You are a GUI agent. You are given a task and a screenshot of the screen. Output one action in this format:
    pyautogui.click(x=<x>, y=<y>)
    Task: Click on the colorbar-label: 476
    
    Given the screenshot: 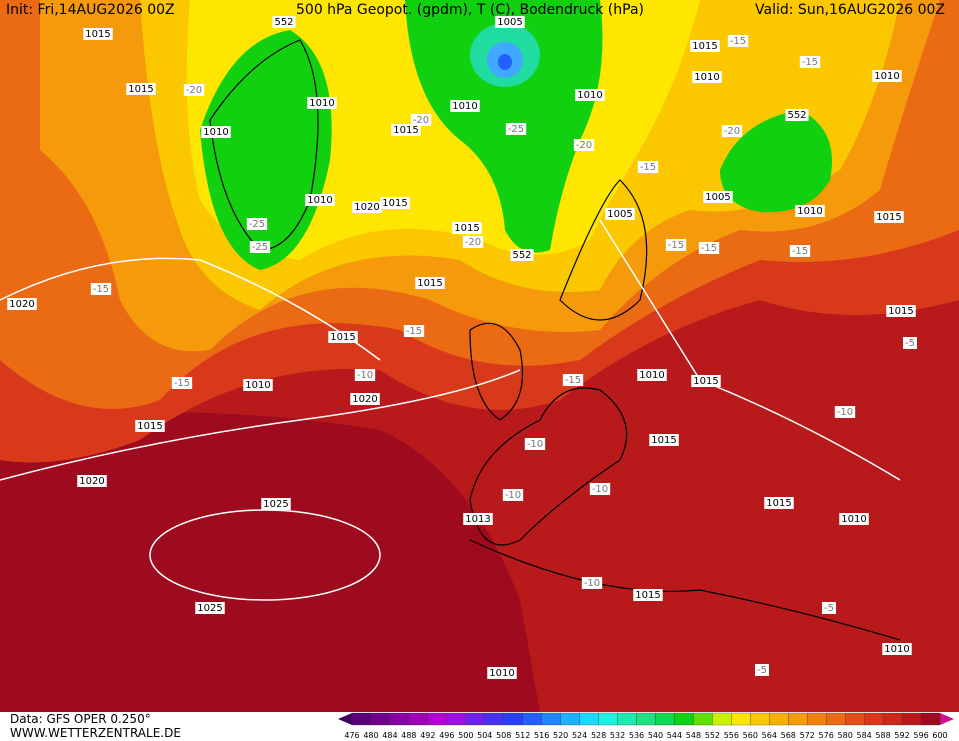 What is the action you would take?
    pyautogui.click(x=351, y=735)
    